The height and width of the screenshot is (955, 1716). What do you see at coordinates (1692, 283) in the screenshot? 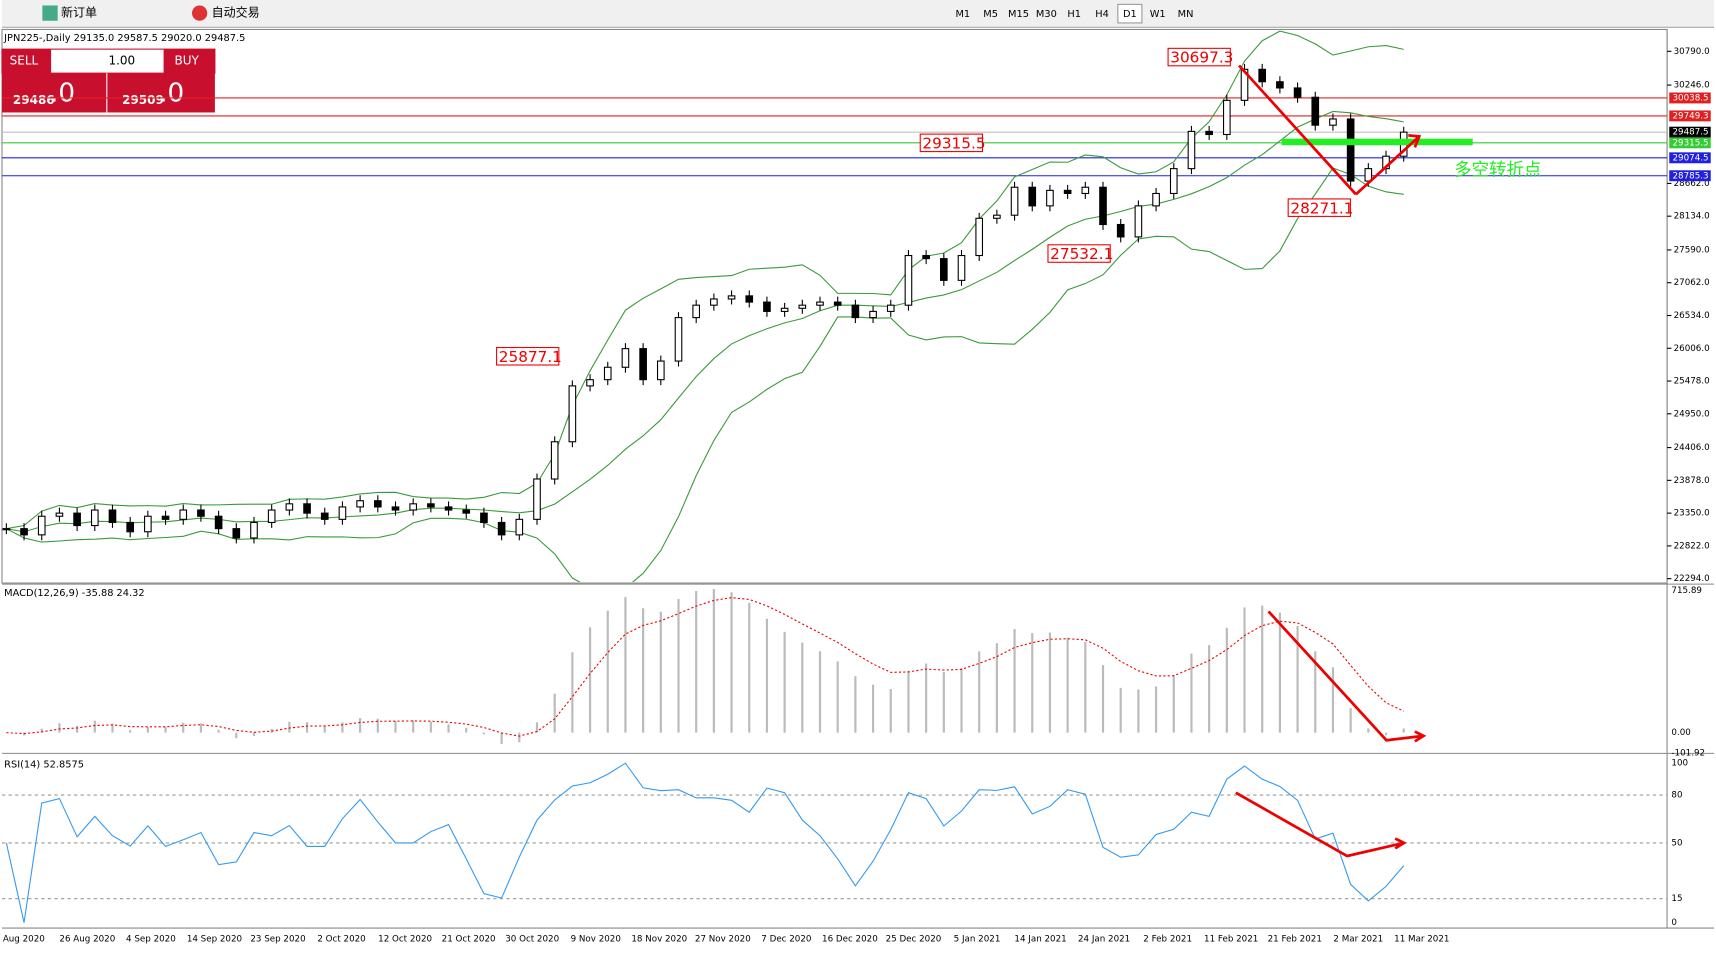
I see `price-tick-label: 27062.0` at bounding box center [1692, 283].